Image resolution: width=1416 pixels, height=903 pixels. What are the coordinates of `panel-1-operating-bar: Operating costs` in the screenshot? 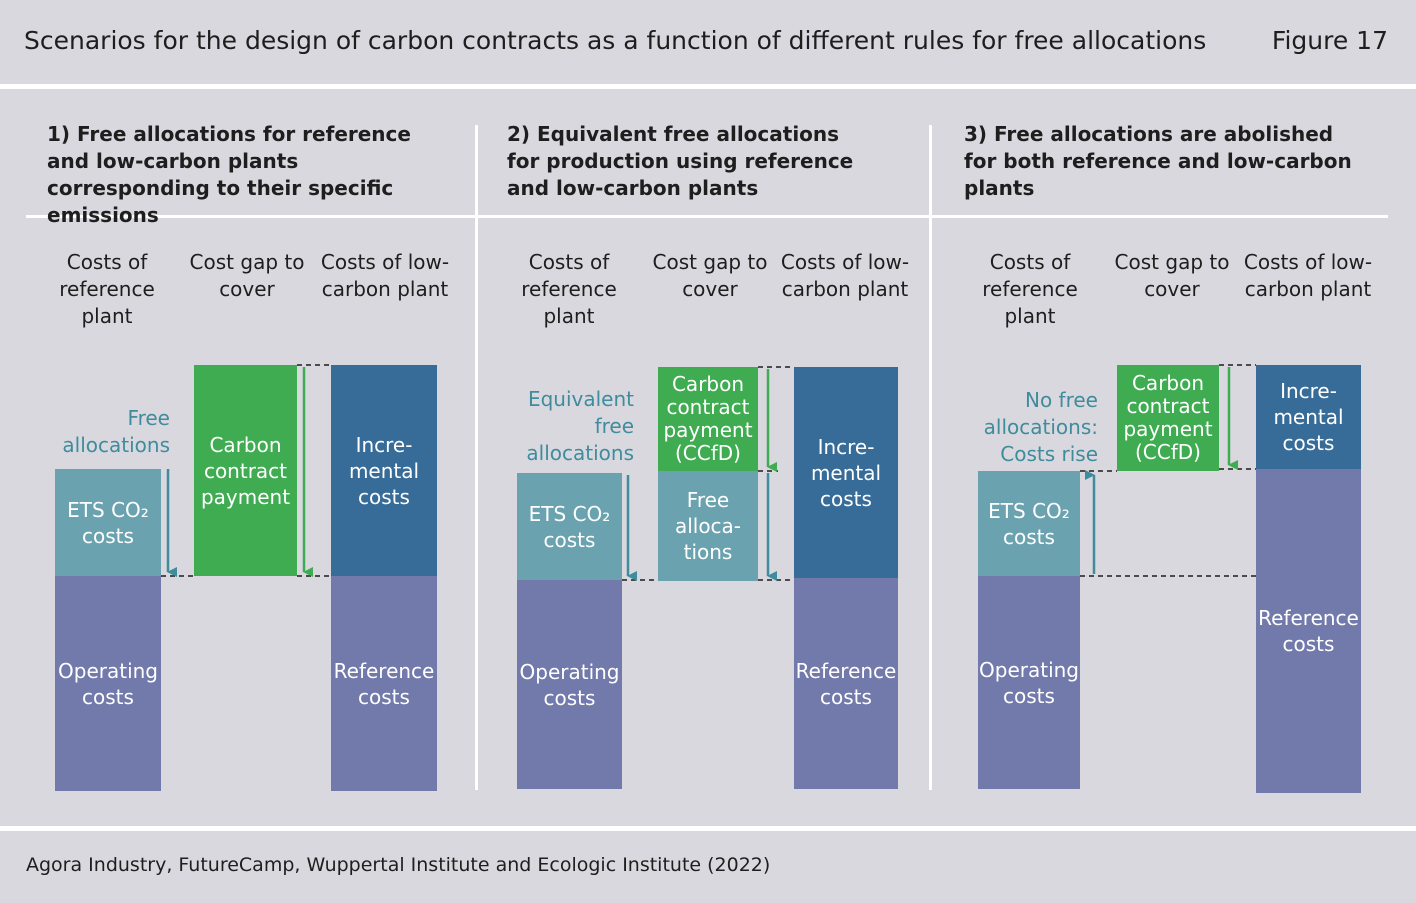 It's located at (108, 683).